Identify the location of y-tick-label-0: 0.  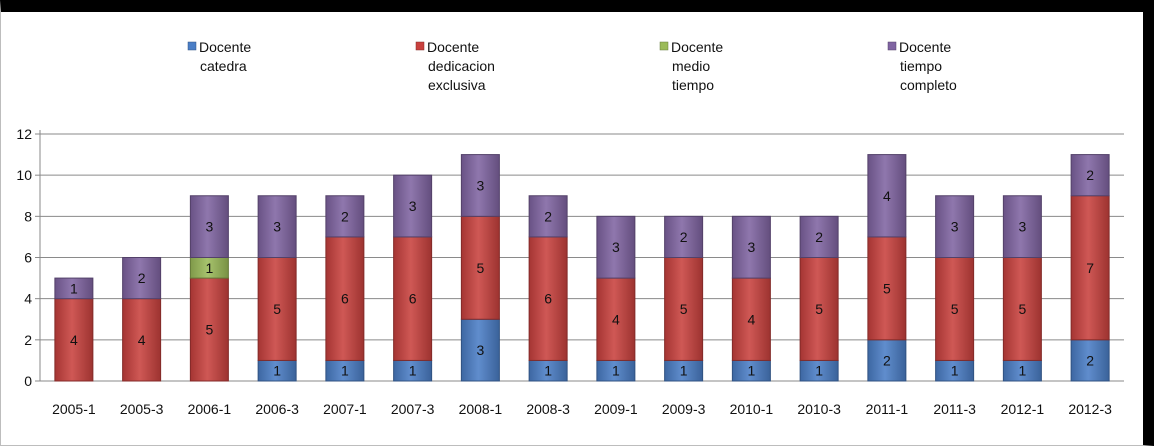
(28, 381).